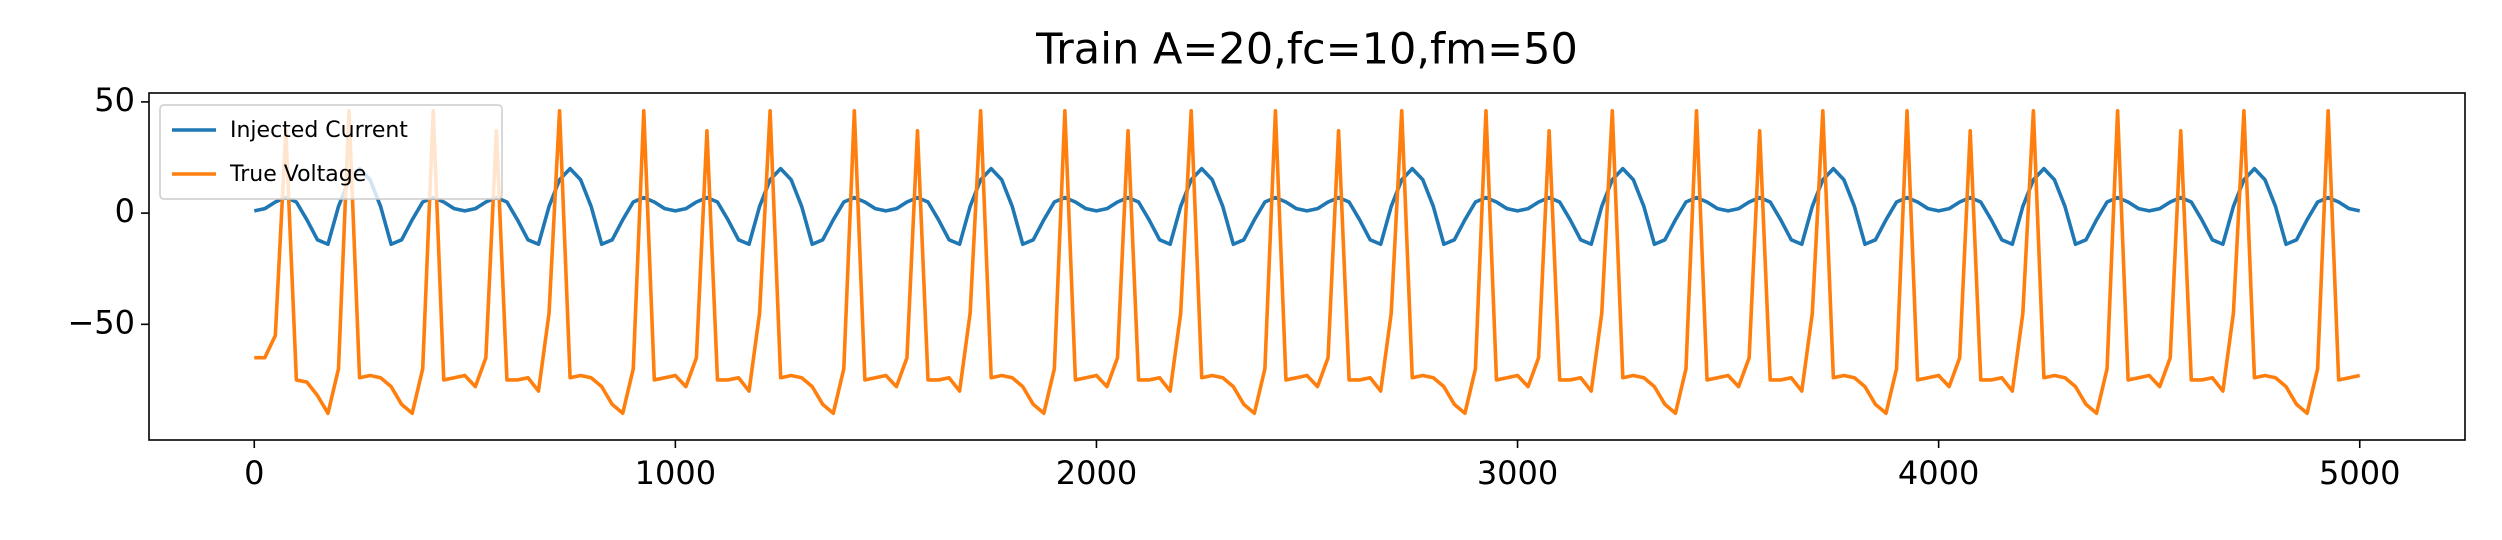 This screenshot has height=540, width=2502. I want to click on x-tick-label: 3000, so click(1517, 473).